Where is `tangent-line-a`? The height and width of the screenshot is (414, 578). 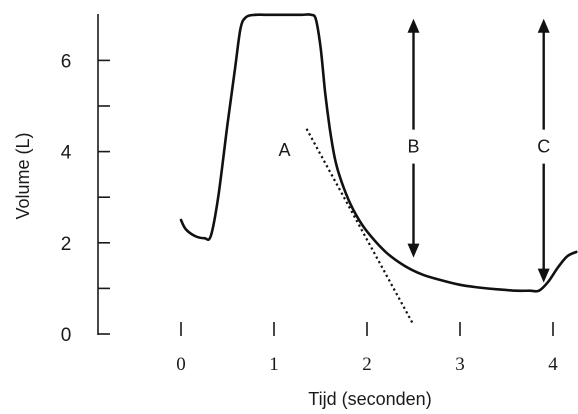 tangent-line-a is located at coordinates (360, 227).